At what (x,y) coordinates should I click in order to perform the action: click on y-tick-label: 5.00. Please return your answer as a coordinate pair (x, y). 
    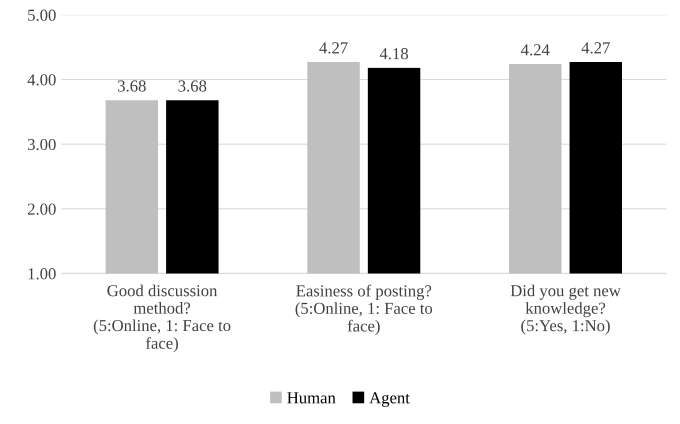
    Looking at the image, I should click on (42, 15).